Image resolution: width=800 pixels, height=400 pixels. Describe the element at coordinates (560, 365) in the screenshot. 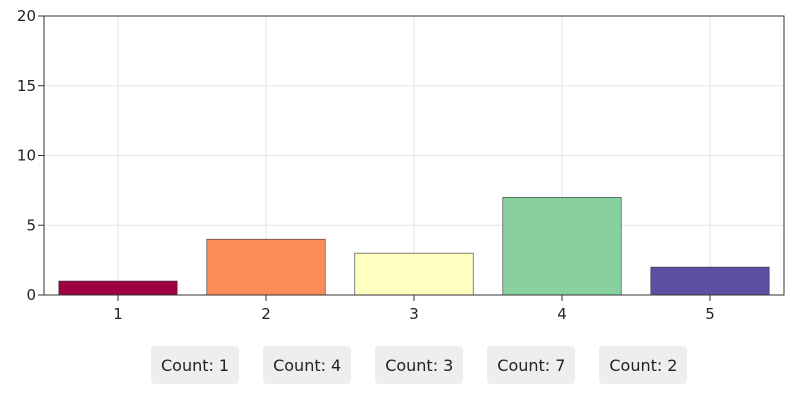

I see `count-badge-value: 7` at that location.